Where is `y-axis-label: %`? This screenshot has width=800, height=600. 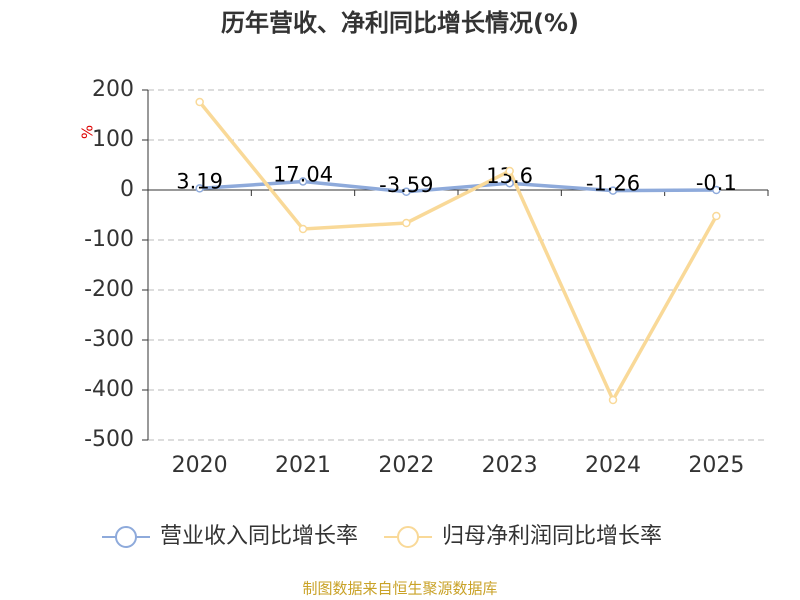
y-axis-label: % is located at coordinates (88, 132).